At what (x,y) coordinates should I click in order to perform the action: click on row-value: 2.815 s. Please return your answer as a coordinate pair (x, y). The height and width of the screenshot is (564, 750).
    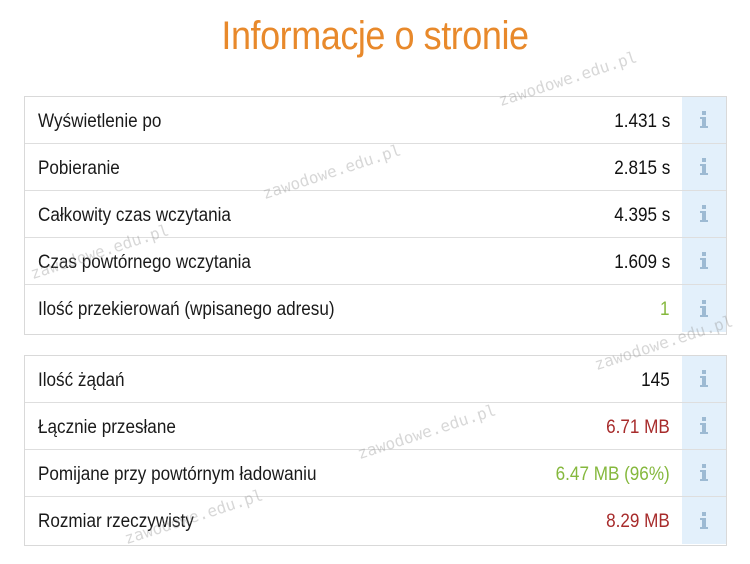
    Looking at the image, I should click on (641, 168).